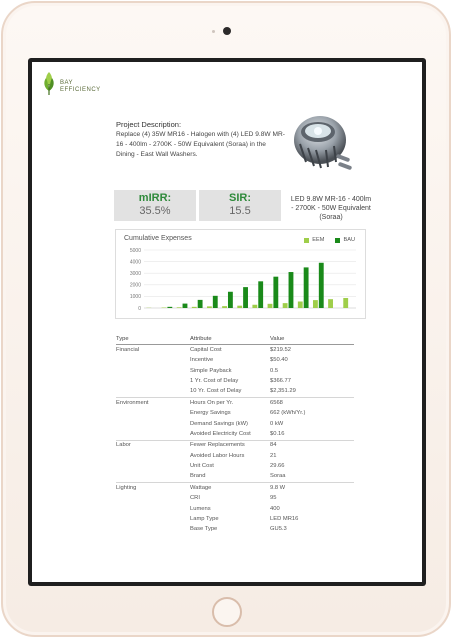  Describe the element at coordinates (273, 455) in the screenshot. I see `cell-value: 21` at that location.